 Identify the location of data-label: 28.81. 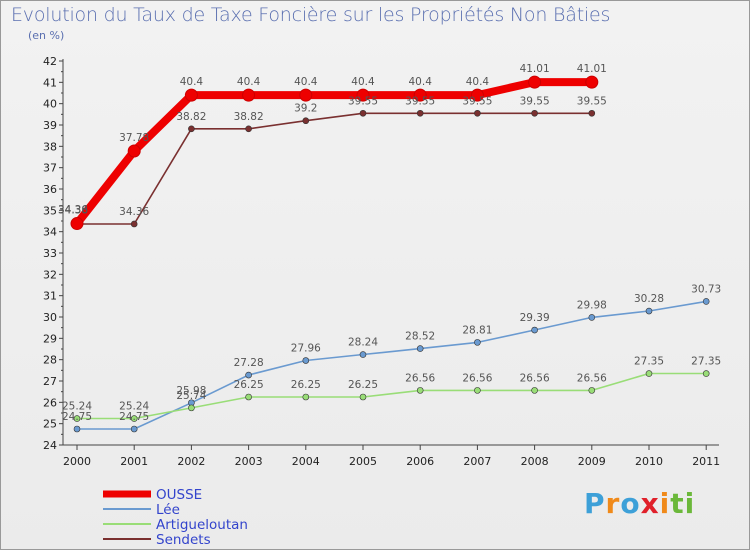
(477, 330).